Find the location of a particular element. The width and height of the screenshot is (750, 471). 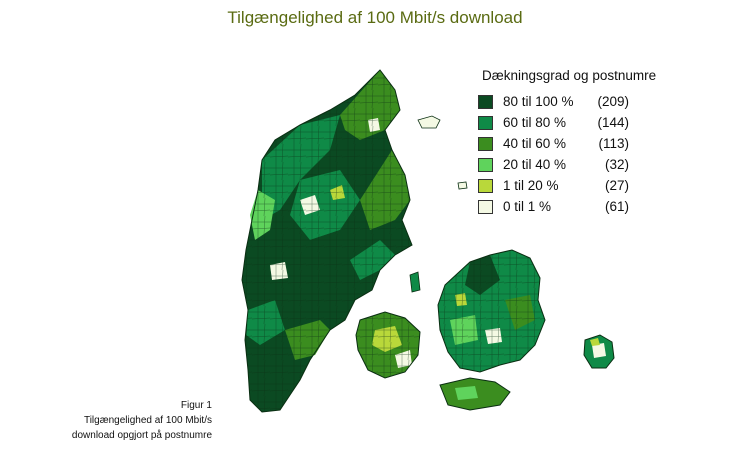

legend-item: 40 til 60 % (113) is located at coordinates (593, 143).